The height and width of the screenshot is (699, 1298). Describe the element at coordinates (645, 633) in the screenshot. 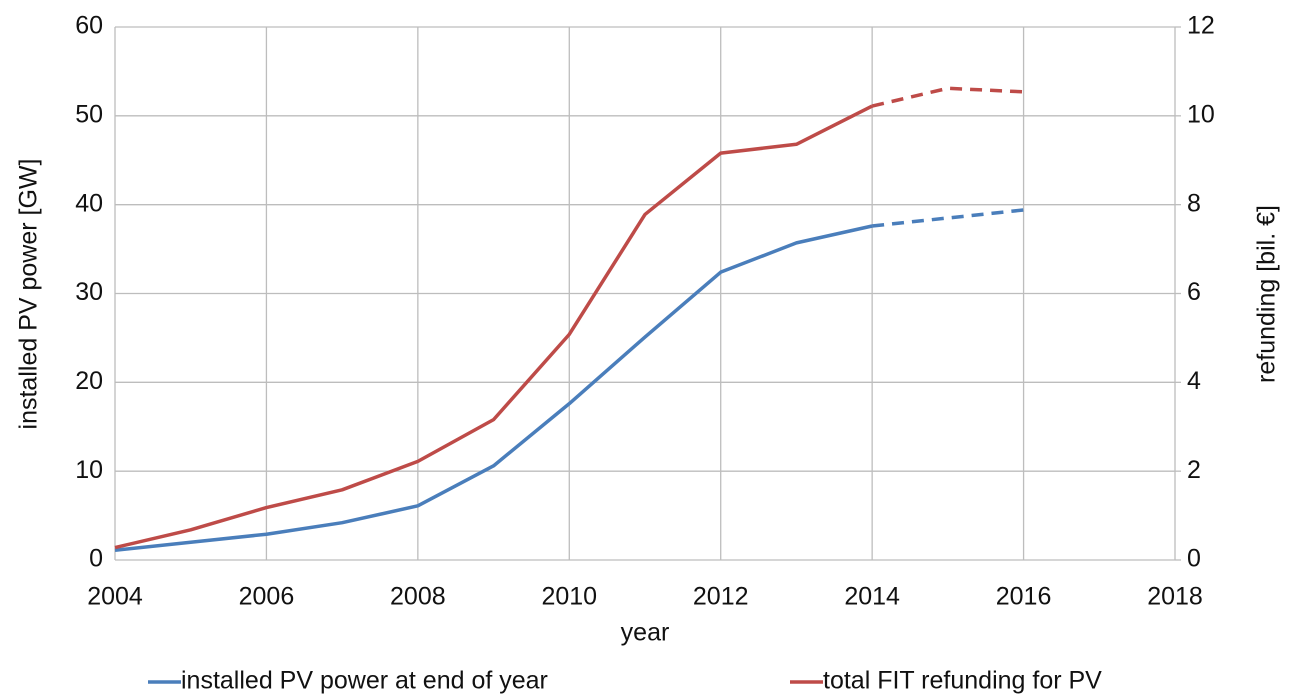

I see `x-axis-title: year` at that location.